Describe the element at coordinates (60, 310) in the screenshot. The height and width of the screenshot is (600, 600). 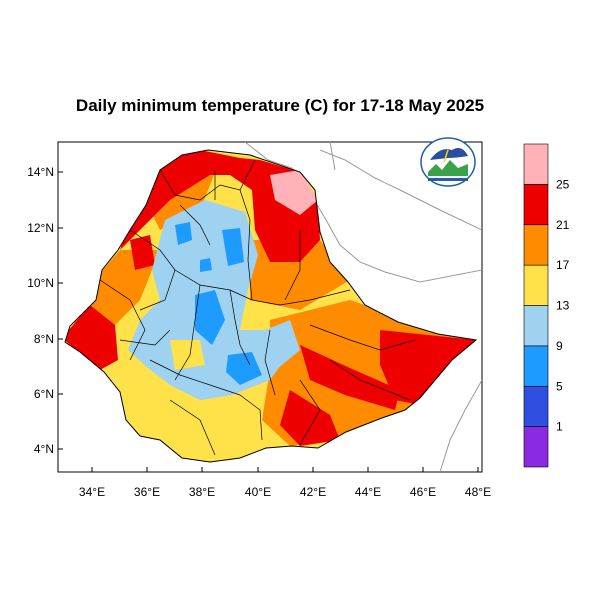
I see `latitude-axis` at that location.